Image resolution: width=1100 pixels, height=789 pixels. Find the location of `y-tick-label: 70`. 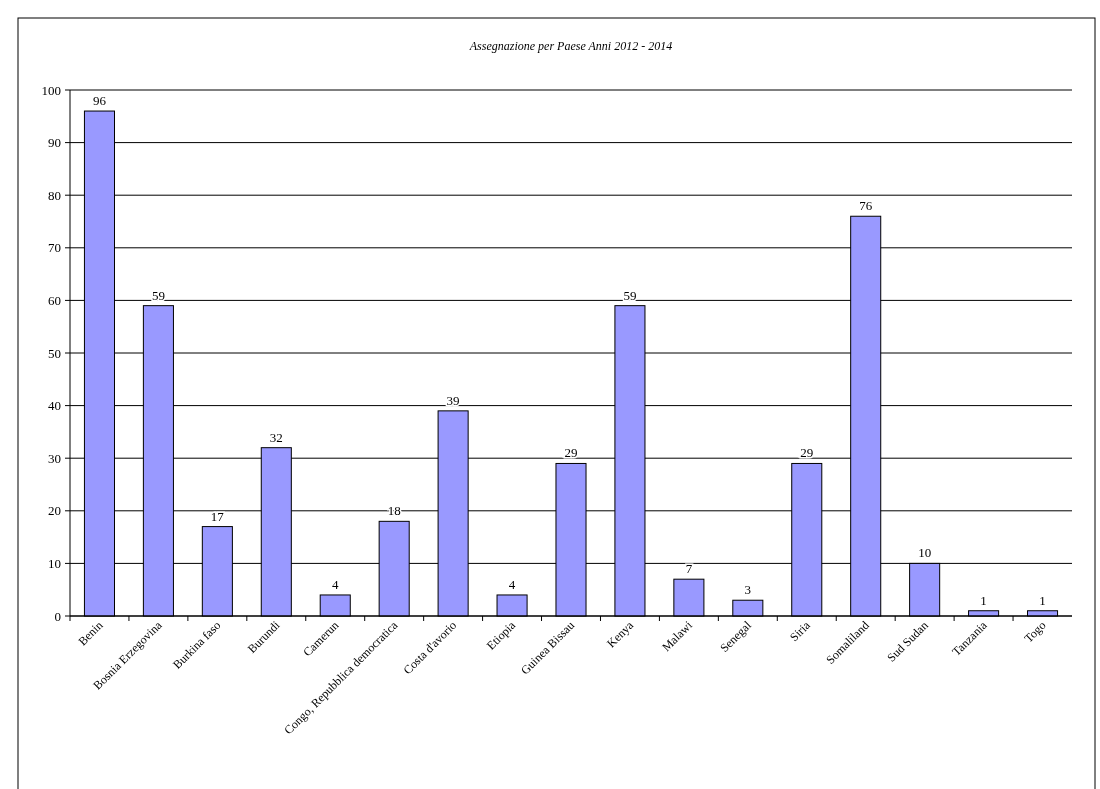

y-tick-label: 70 is located at coordinates (54, 248).